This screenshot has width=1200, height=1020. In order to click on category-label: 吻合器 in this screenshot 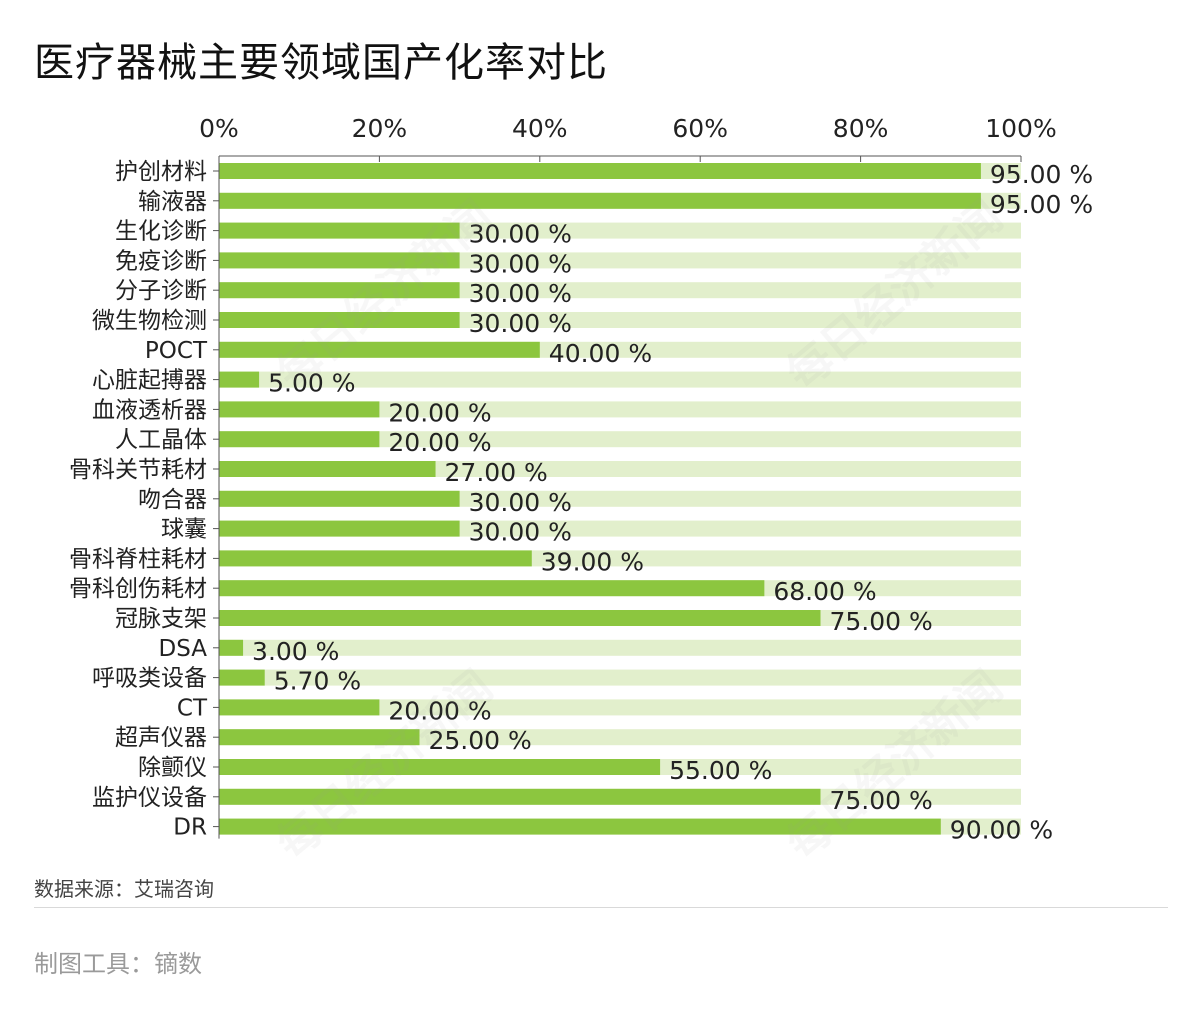, I will do `click(172, 500)`.